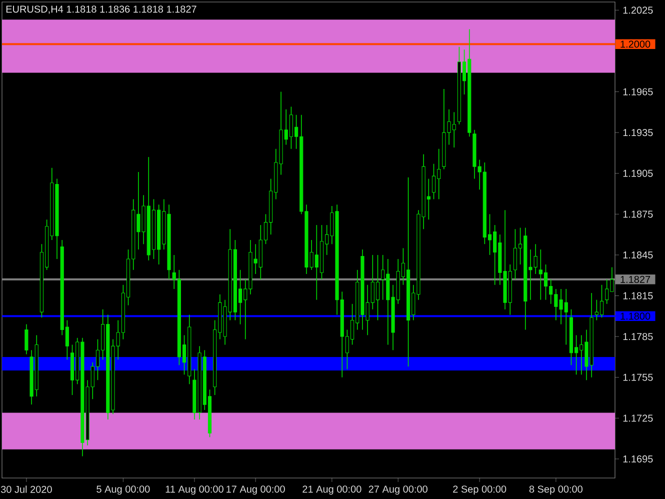 The height and width of the screenshot is (499, 665). I want to click on y-tick-label: 1.1695, so click(638, 458).